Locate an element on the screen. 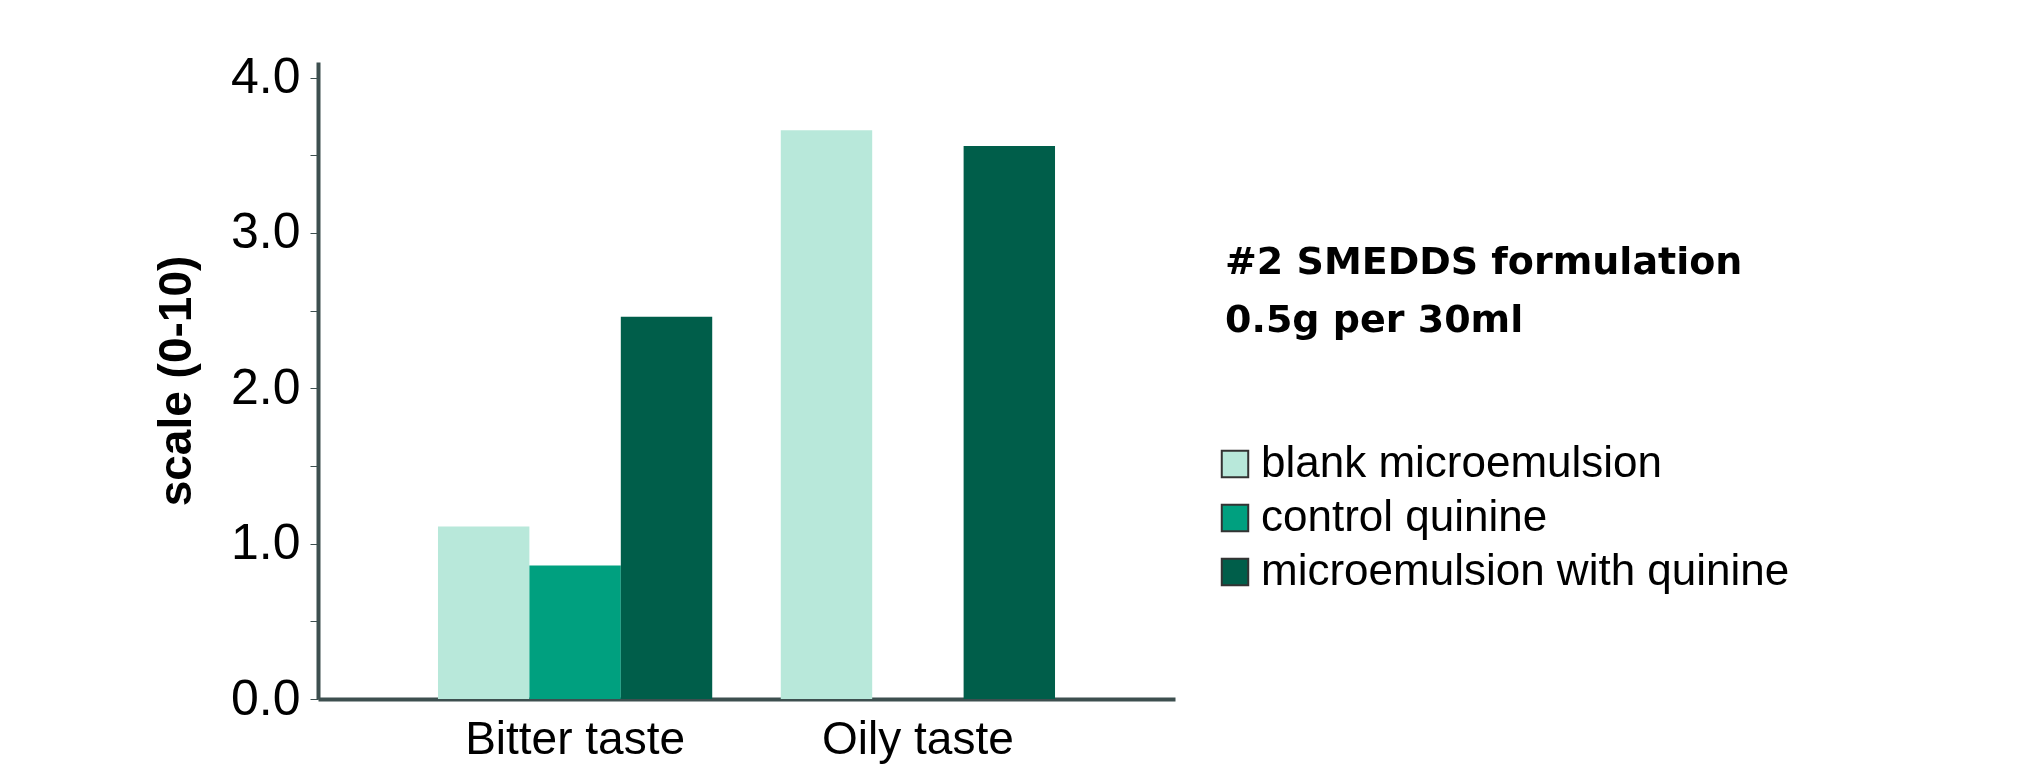  y-tick-label: 4.0 is located at coordinates (265, 76).